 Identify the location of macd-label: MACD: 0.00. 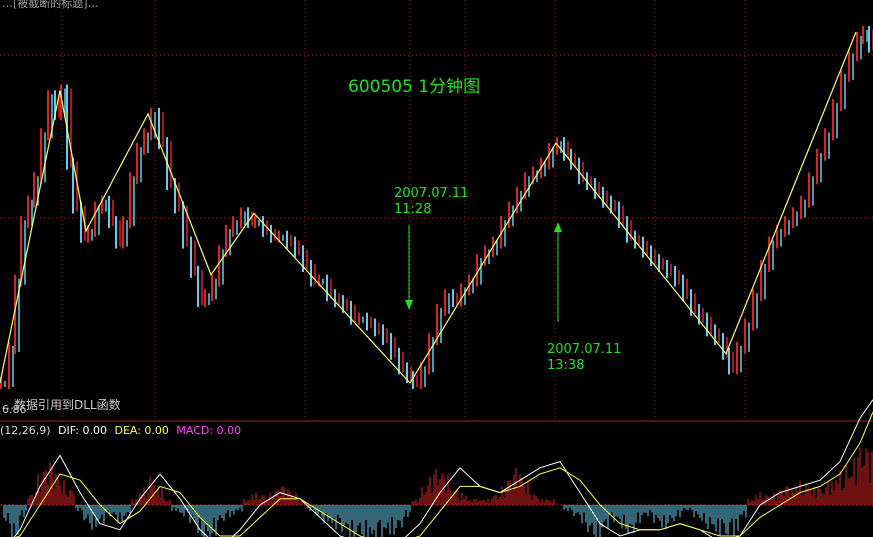
(209, 430).